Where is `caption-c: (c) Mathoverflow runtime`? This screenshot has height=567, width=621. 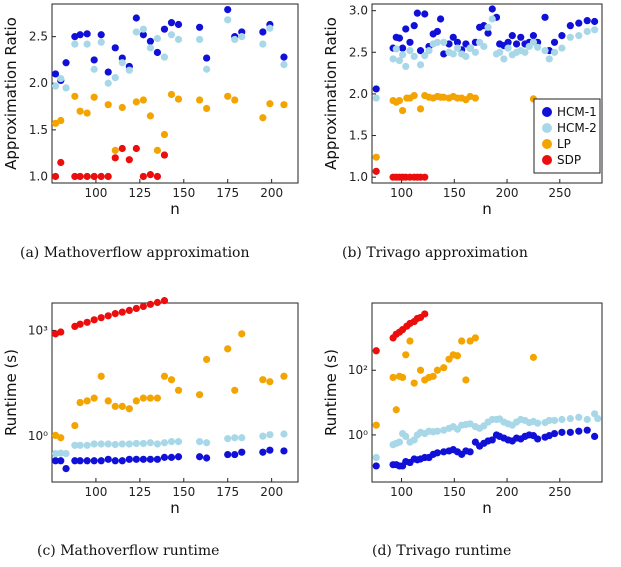 caption-c: (c) Mathoverflow runtime is located at coordinates (128, 551).